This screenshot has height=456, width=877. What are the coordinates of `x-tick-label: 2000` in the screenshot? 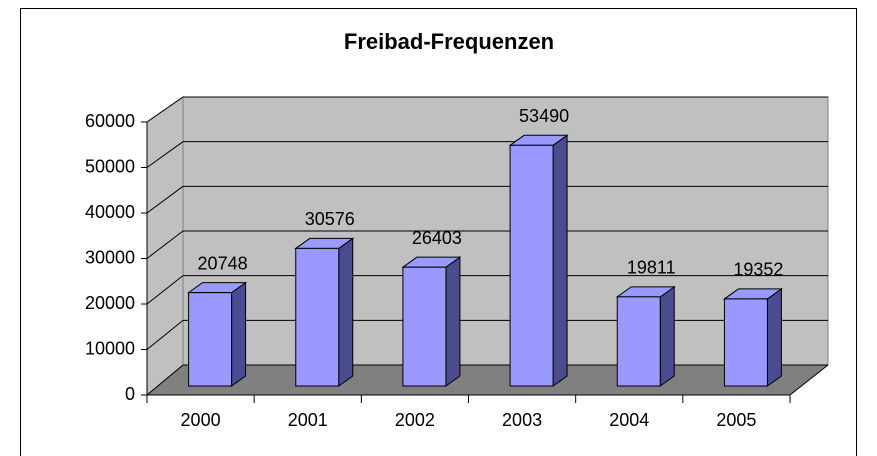 It's located at (201, 420).